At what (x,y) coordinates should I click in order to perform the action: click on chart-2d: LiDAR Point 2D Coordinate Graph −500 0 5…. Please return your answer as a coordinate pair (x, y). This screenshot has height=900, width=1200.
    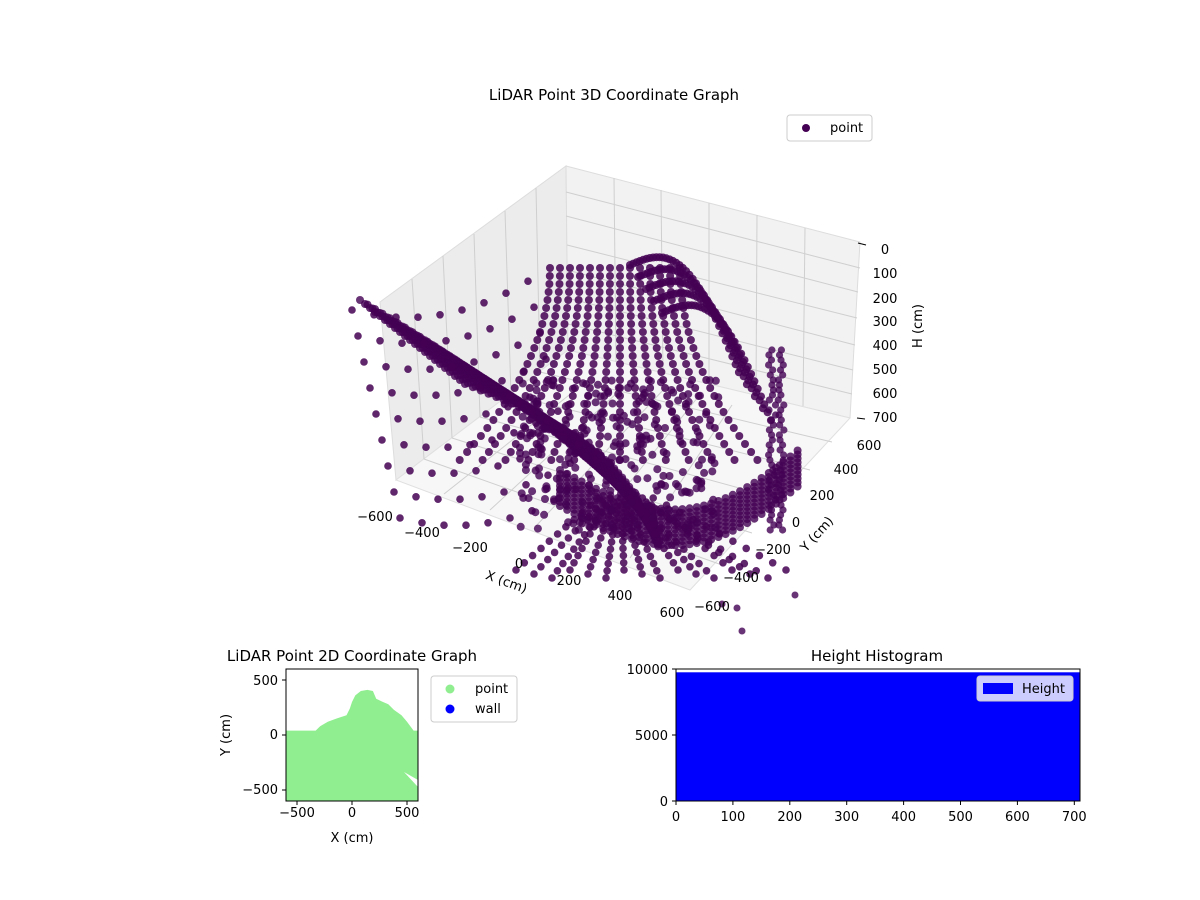
    Looking at the image, I should click on (368, 746).